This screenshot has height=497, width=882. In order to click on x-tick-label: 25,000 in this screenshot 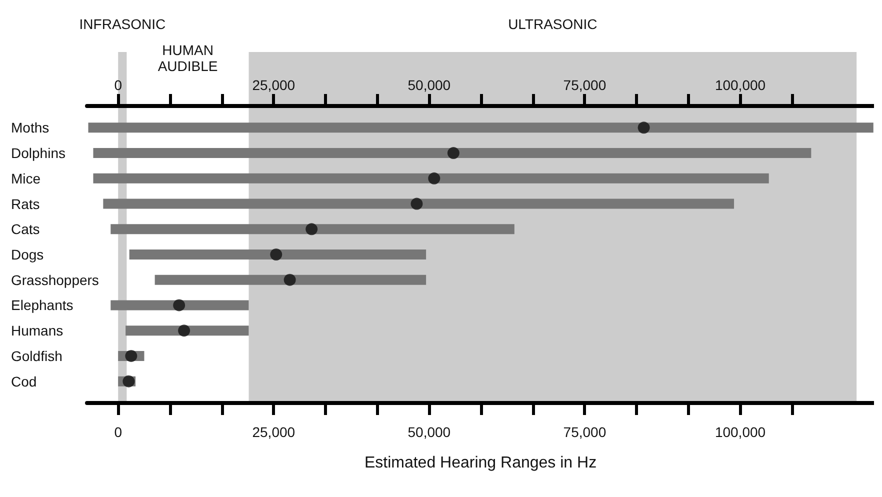, I will do `click(274, 85)`.